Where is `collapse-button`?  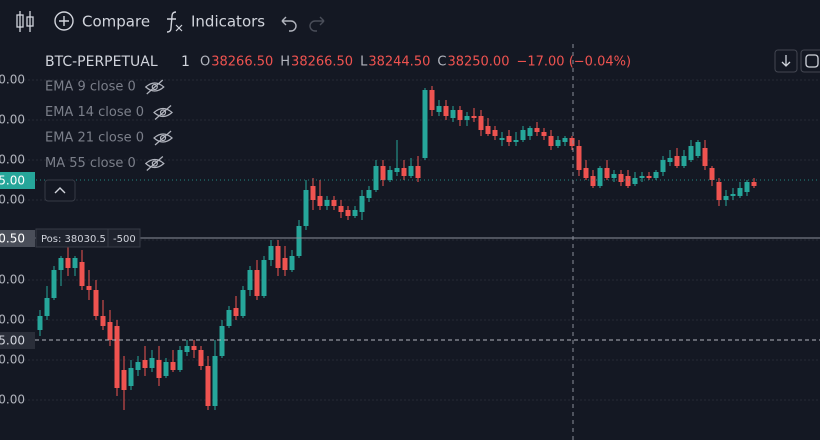
collapse-button is located at coordinates (60, 190).